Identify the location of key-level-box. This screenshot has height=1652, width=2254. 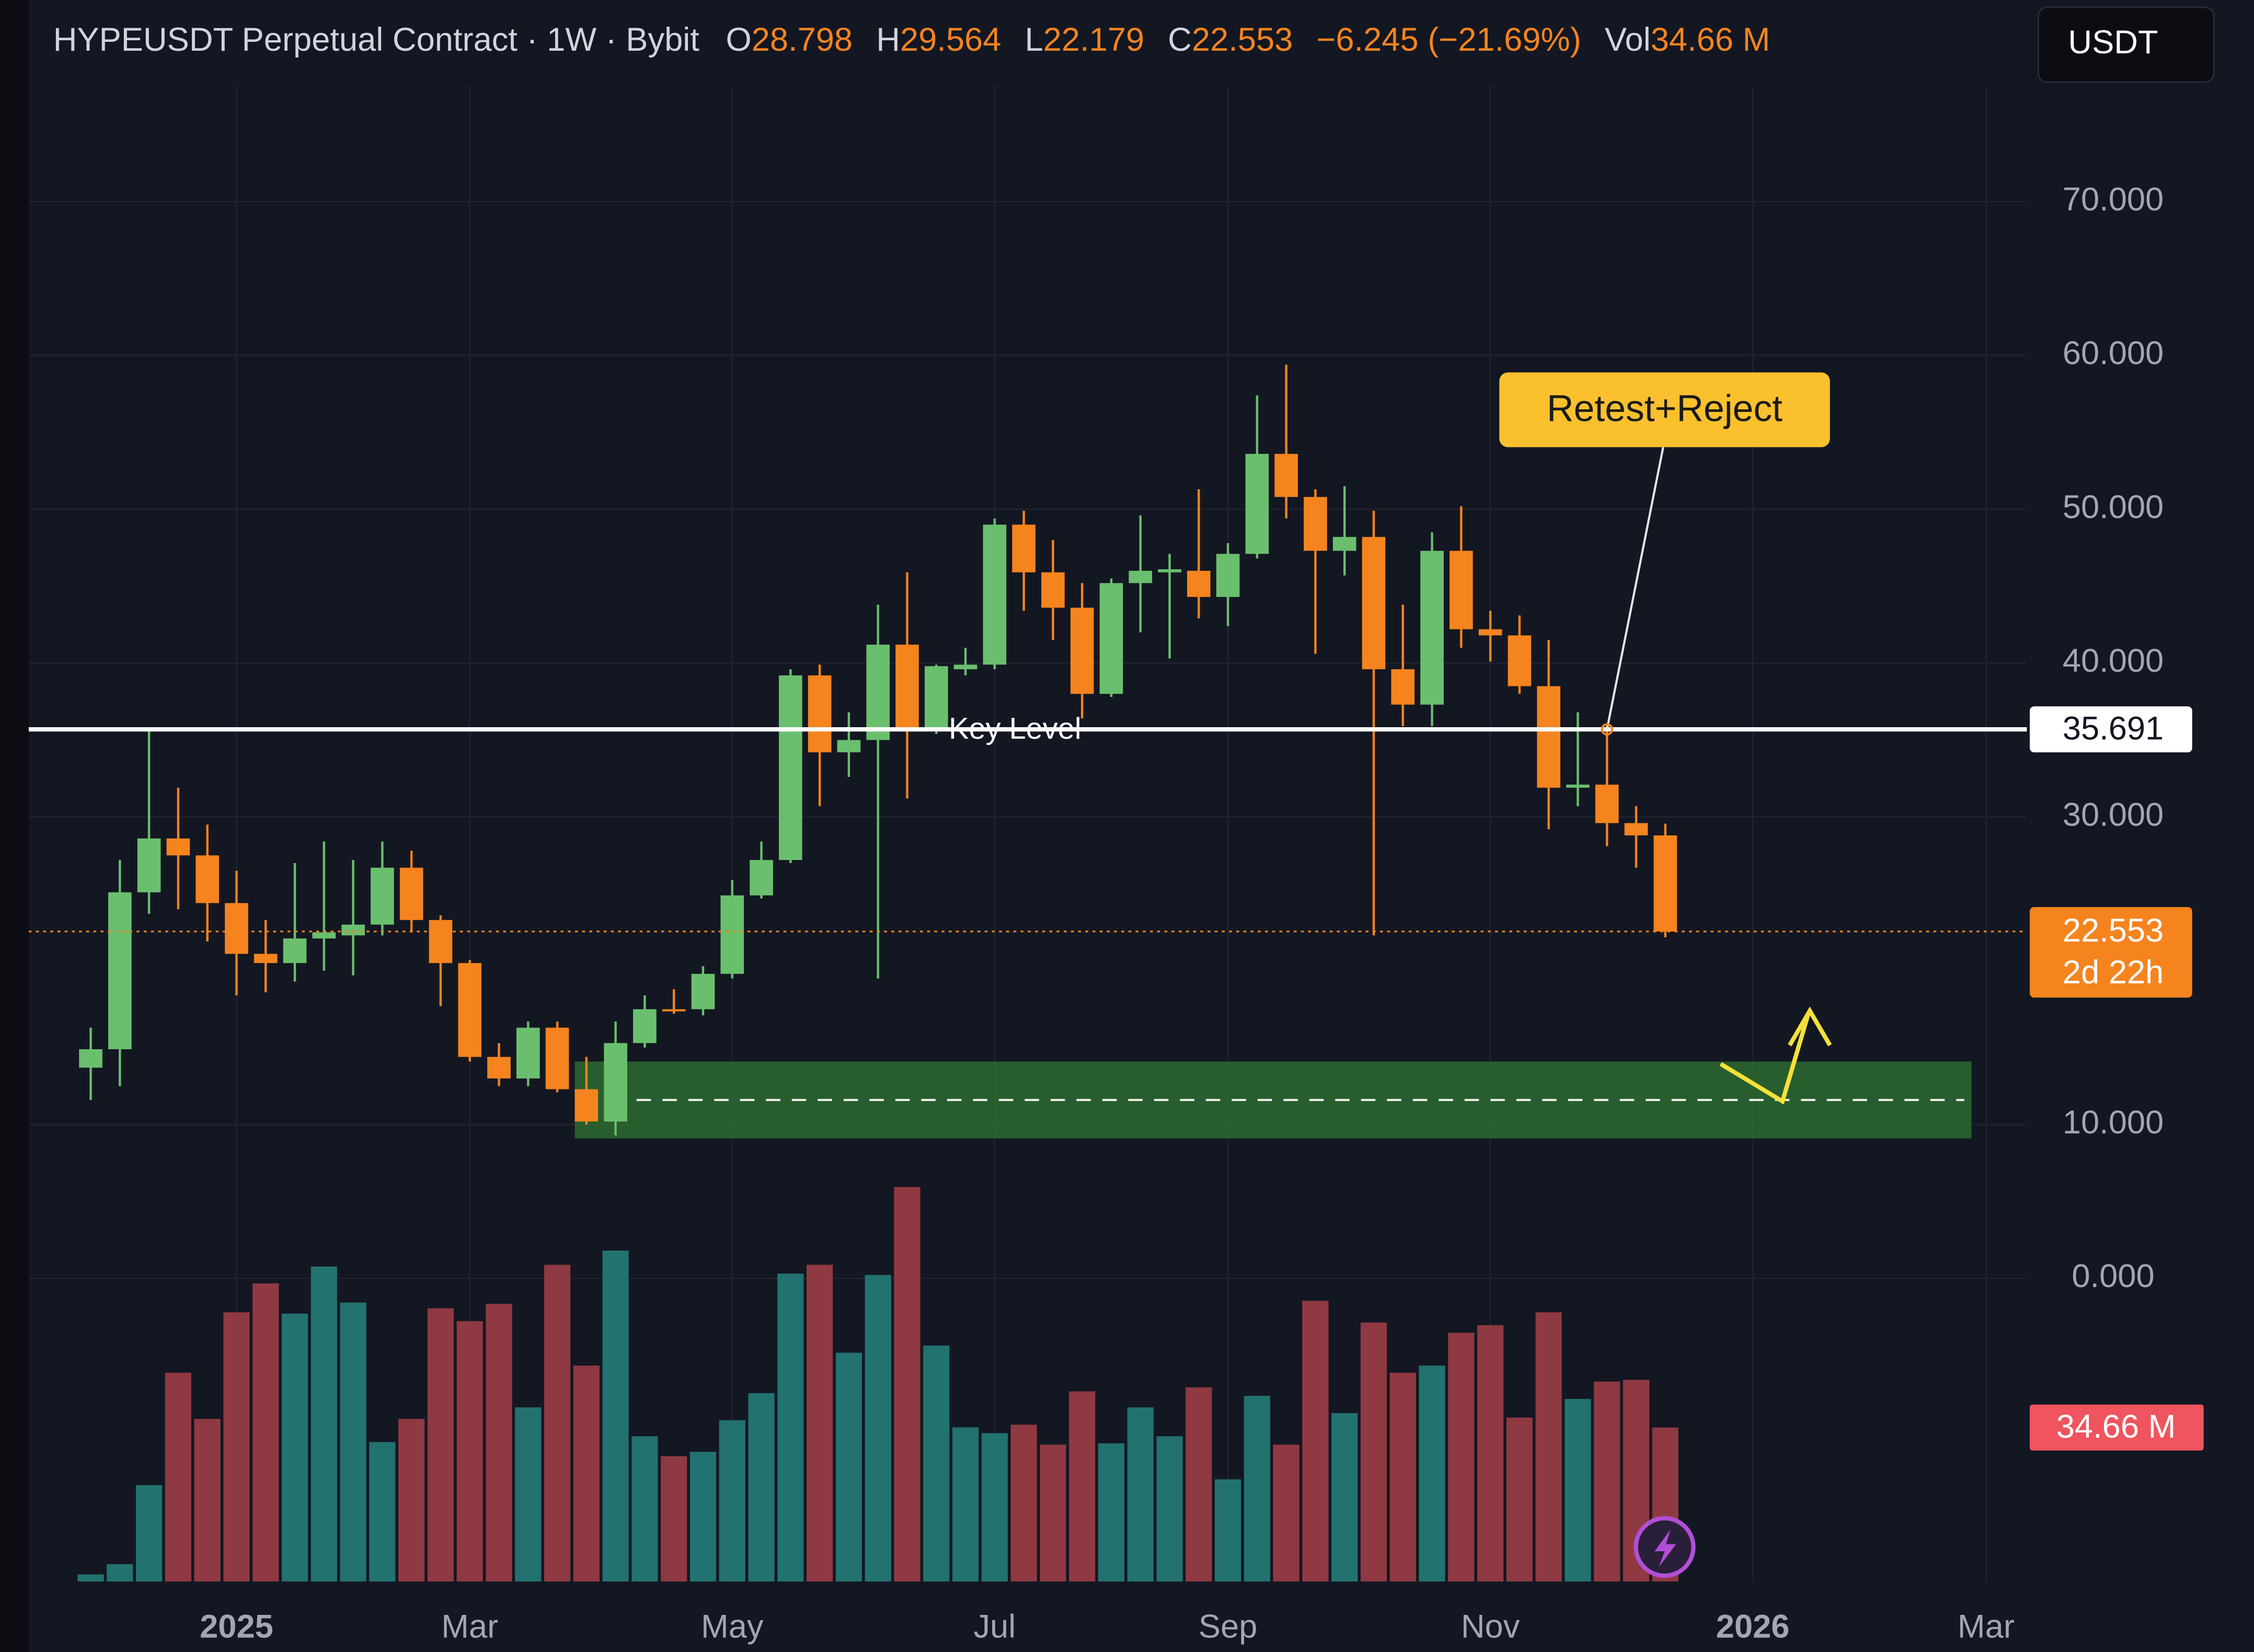
(2111, 729).